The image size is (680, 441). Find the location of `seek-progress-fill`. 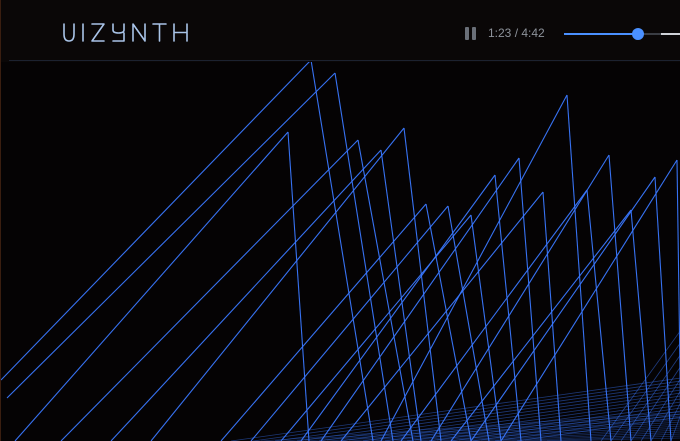

seek-progress-fill is located at coordinates (601, 34).